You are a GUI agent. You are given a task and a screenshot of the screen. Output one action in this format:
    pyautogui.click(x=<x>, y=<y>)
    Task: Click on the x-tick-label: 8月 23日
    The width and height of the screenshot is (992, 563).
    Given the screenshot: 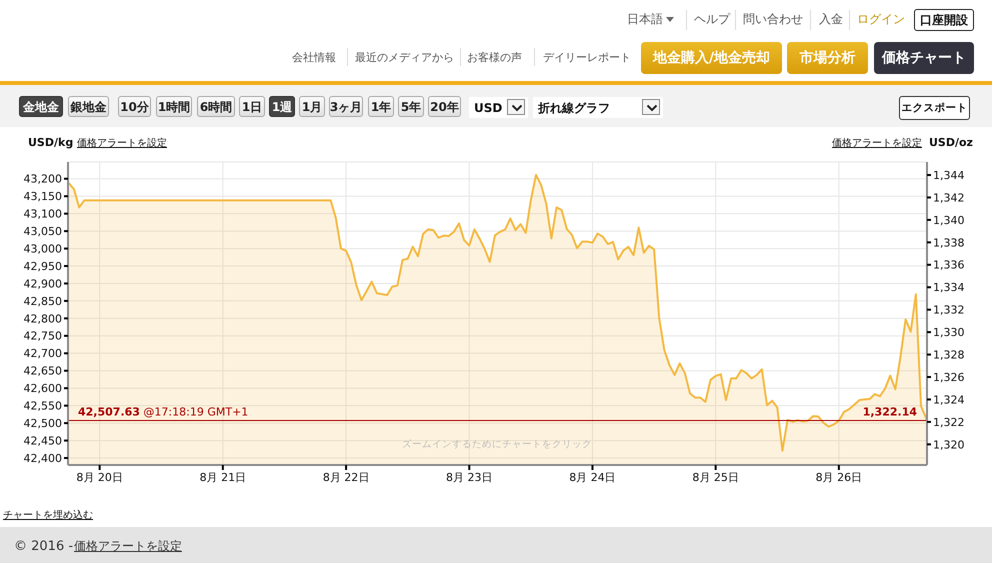 What is the action you would take?
    pyautogui.click(x=469, y=477)
    